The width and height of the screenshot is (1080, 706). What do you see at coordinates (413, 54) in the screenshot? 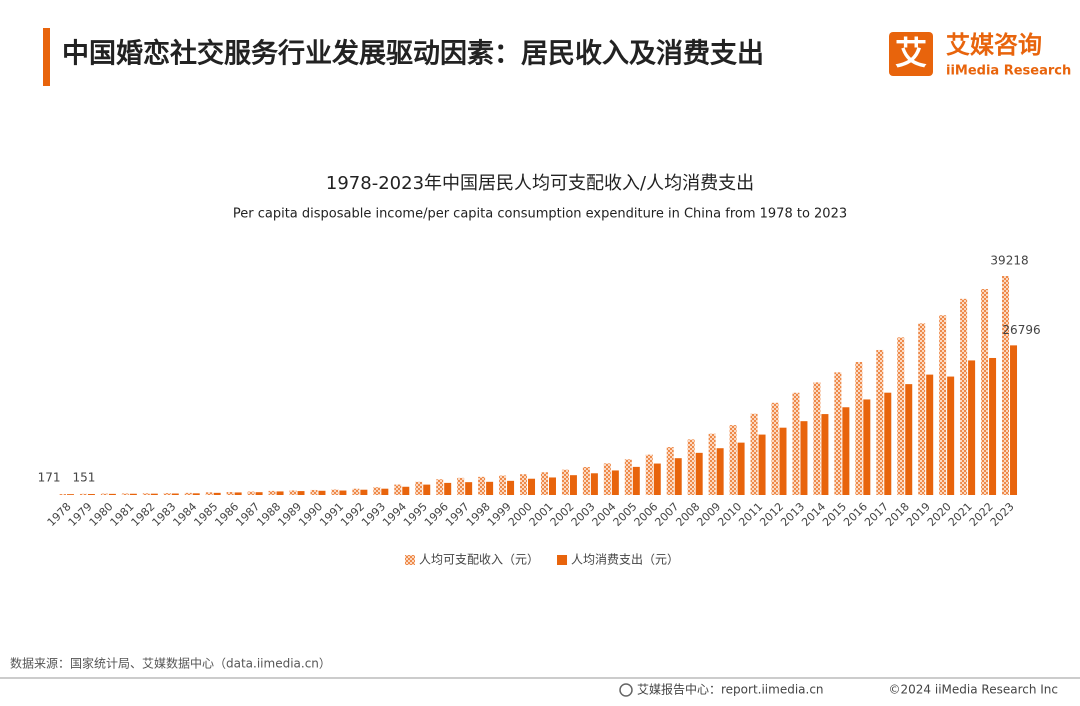
I see `page-title: 中国婚恋社交服务行业发展驱动因素：居民收入及消费支出` at bounding box center [413, 54].